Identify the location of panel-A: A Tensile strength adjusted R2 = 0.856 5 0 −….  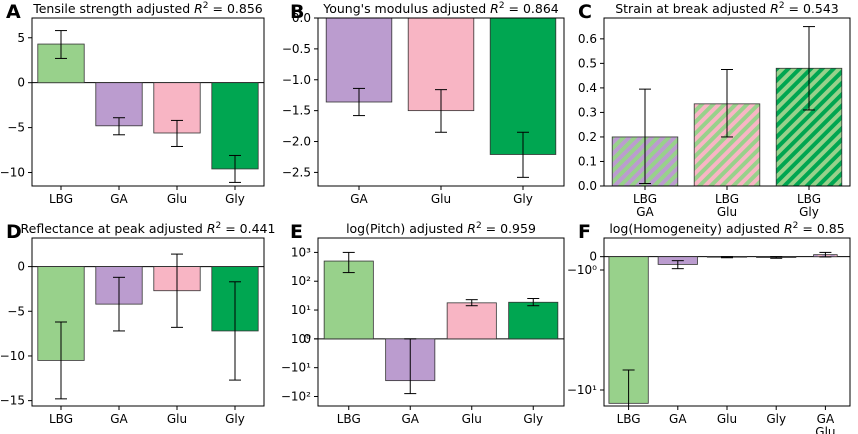
(132, 103).